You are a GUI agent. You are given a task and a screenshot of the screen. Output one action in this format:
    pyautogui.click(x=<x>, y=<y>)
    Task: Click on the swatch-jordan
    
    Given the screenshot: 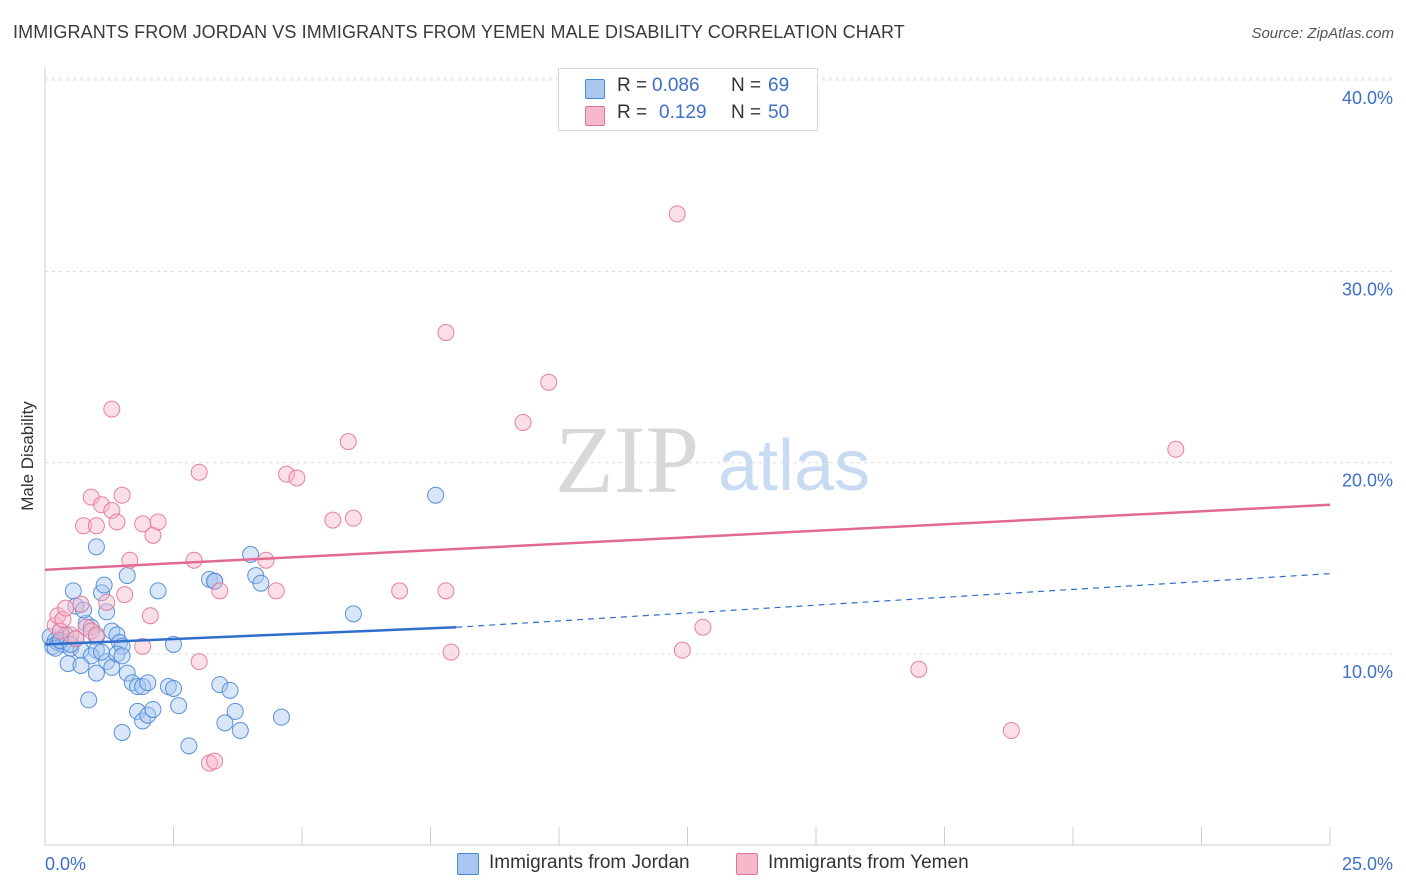 What is the action you would take?
    pyautogui.click(x=595, y=89)
    